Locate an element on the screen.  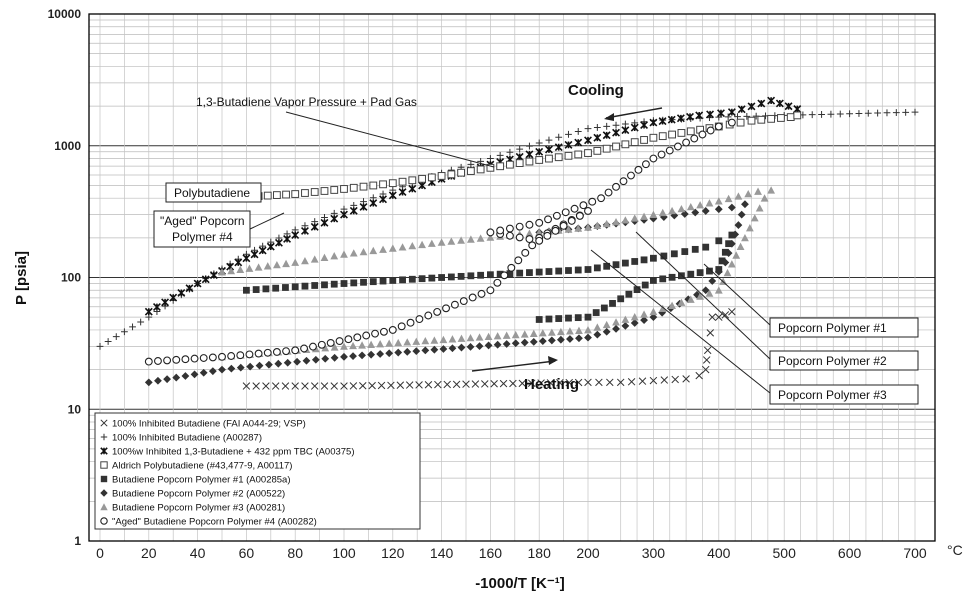
legend-label: Butadiene Popcorn Polymer #1 (A00285a) is located at coordinates (201, 480).